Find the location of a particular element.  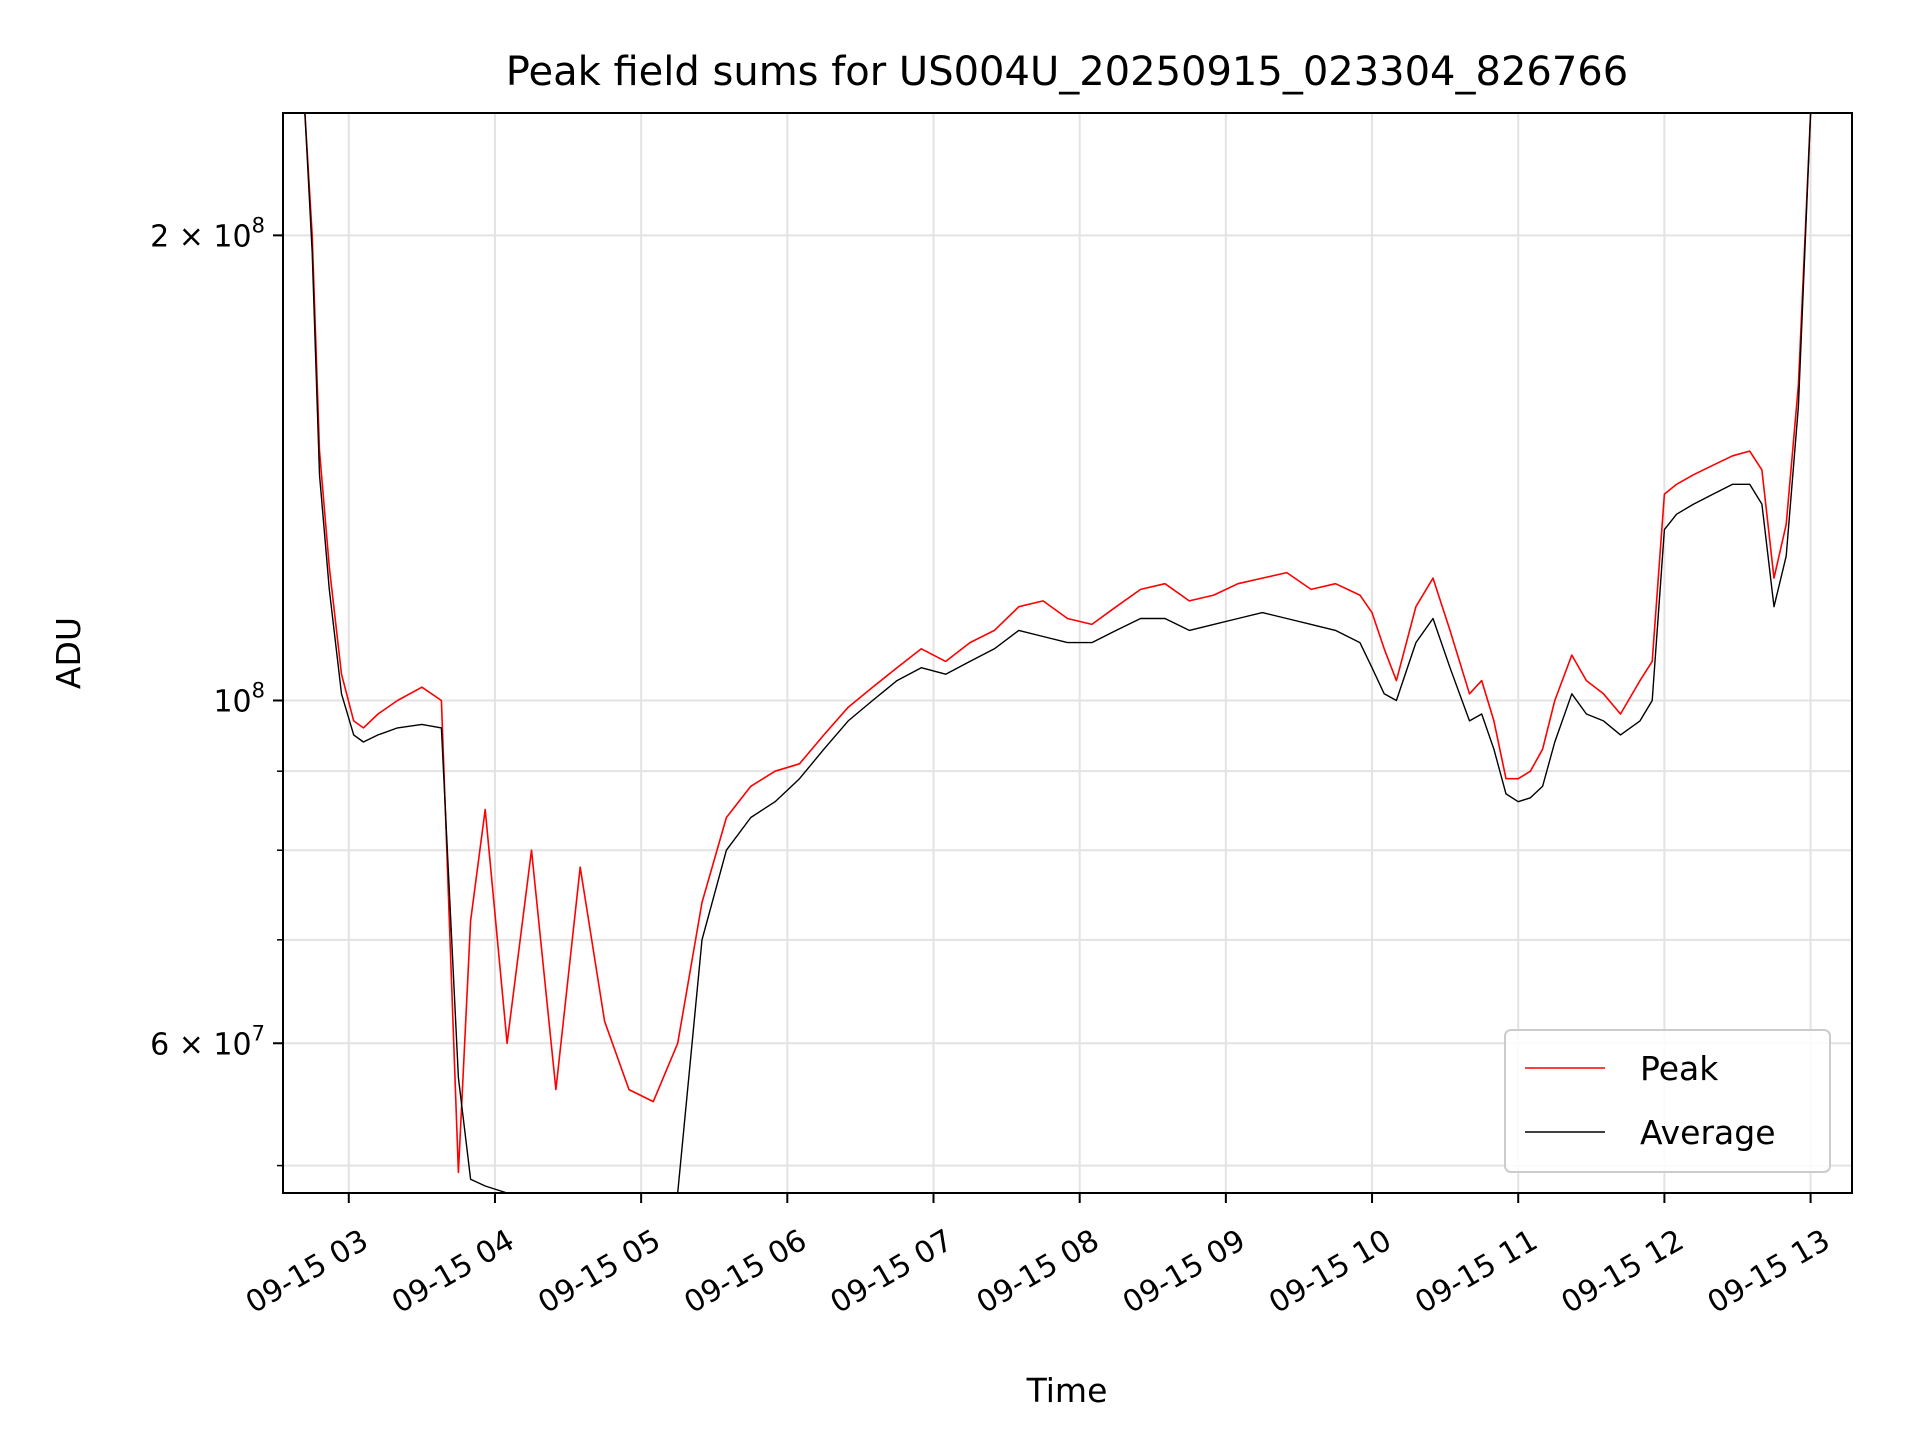

y-tick-label: 6 × 107 is located at coordinates (207, 1041).